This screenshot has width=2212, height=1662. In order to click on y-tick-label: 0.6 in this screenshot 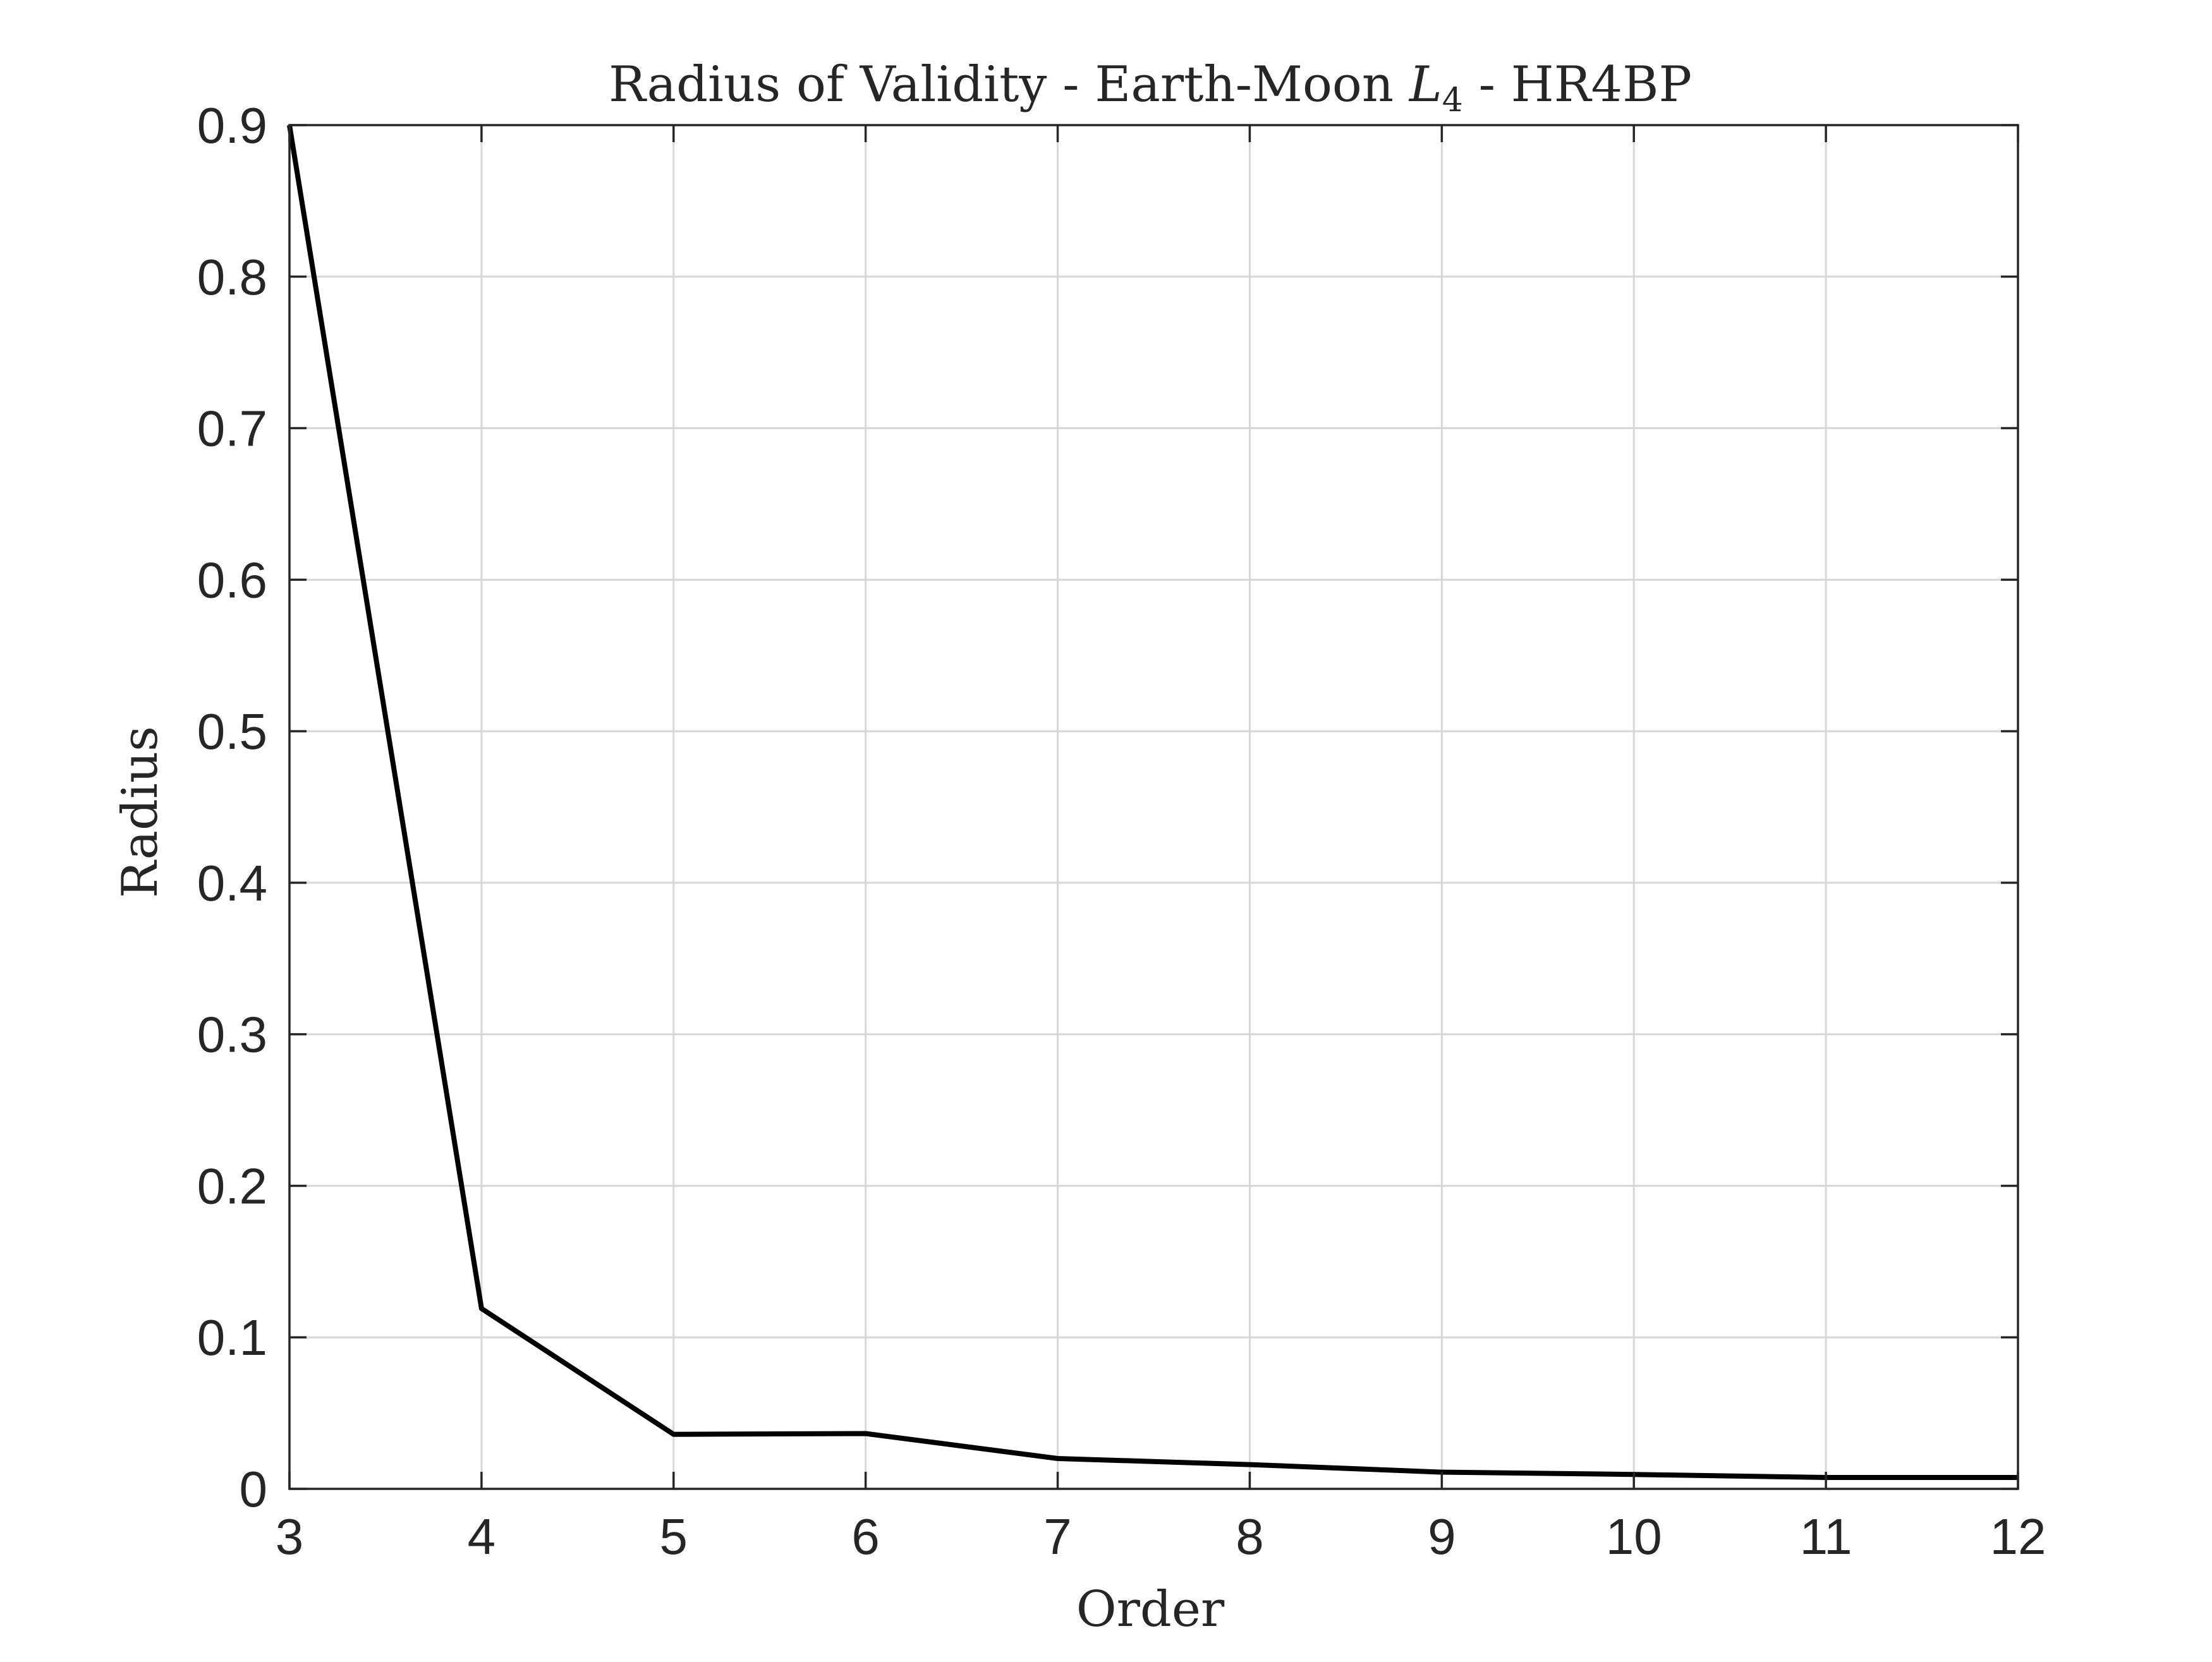, I will do `click(232, 580)`.